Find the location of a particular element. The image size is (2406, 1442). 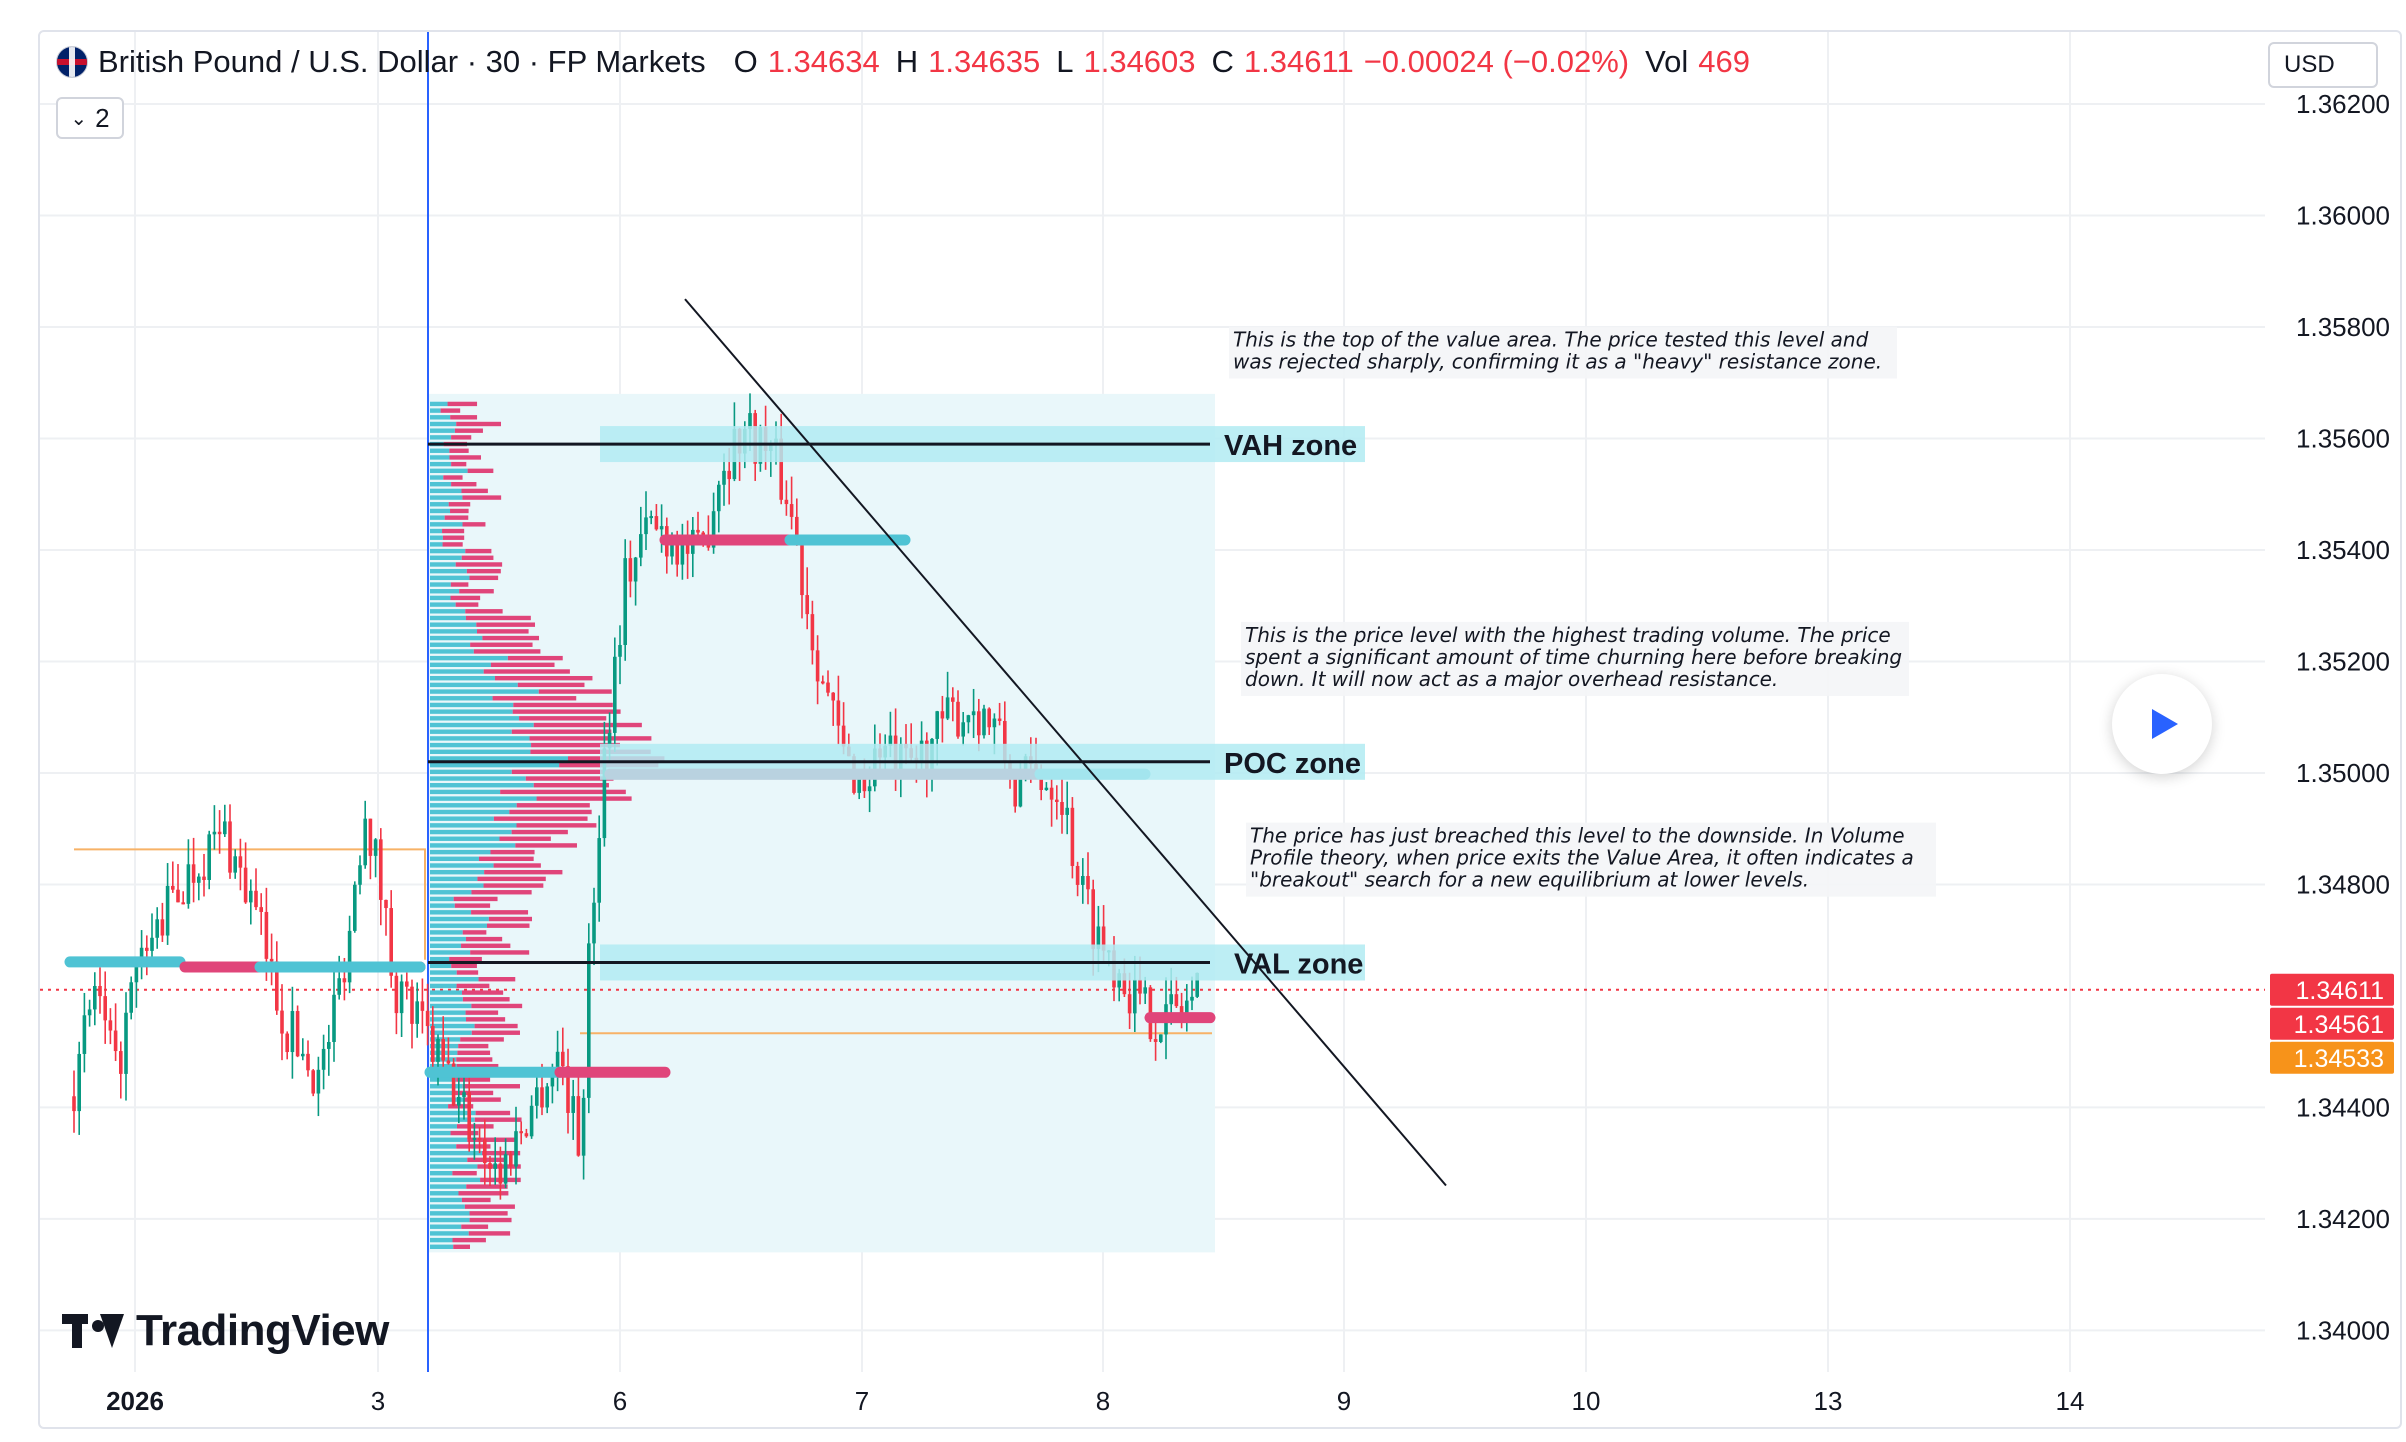

close-label: C is located at coordinates (1222, 61).